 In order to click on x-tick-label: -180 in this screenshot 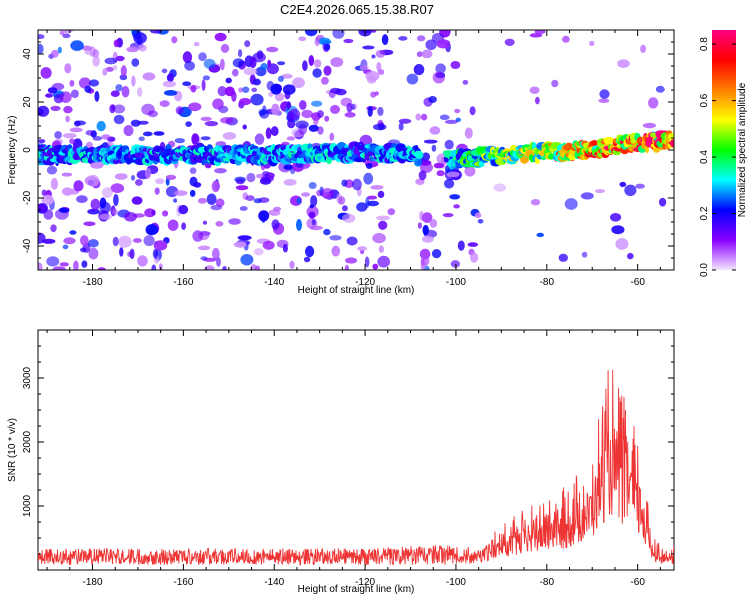, I will do `click(93, 582)`.